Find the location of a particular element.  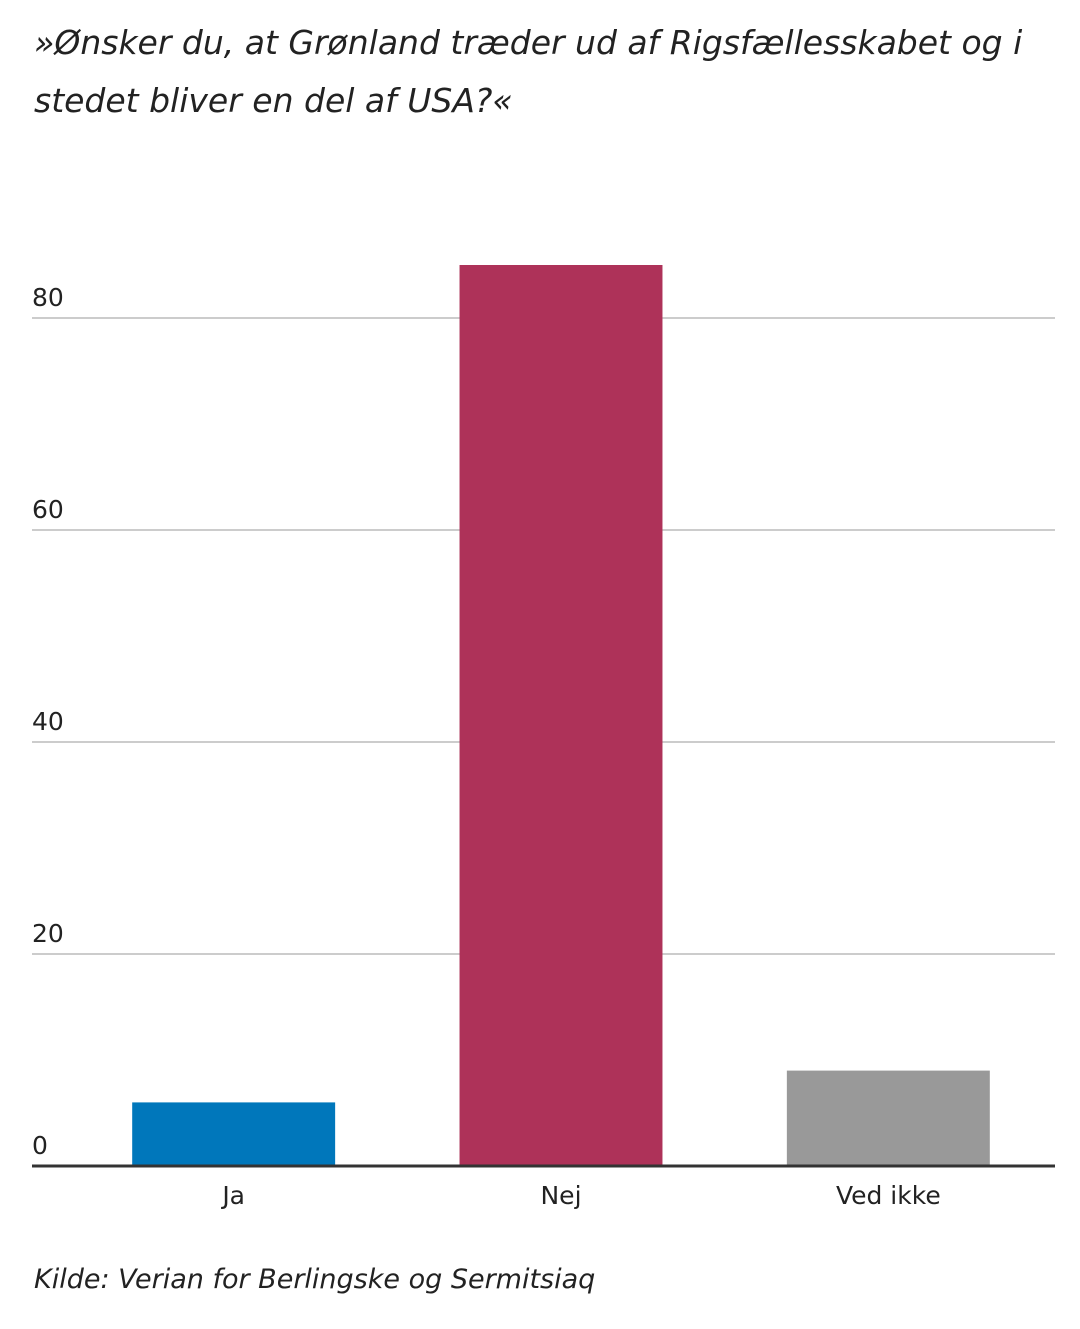

x-tick-label: Ved ikke is located at coordinates (888, 1195).